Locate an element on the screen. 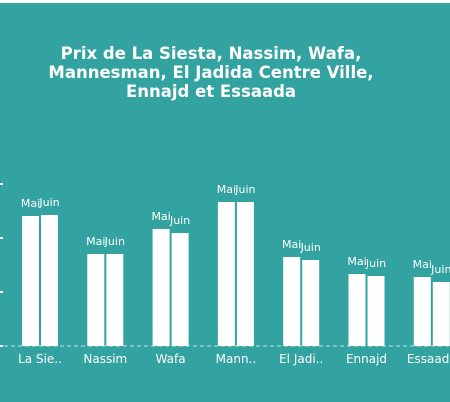 This screenshot has height=402, width=450. x-tick-label-3: Mann.. is located at coordinates (236, 359).